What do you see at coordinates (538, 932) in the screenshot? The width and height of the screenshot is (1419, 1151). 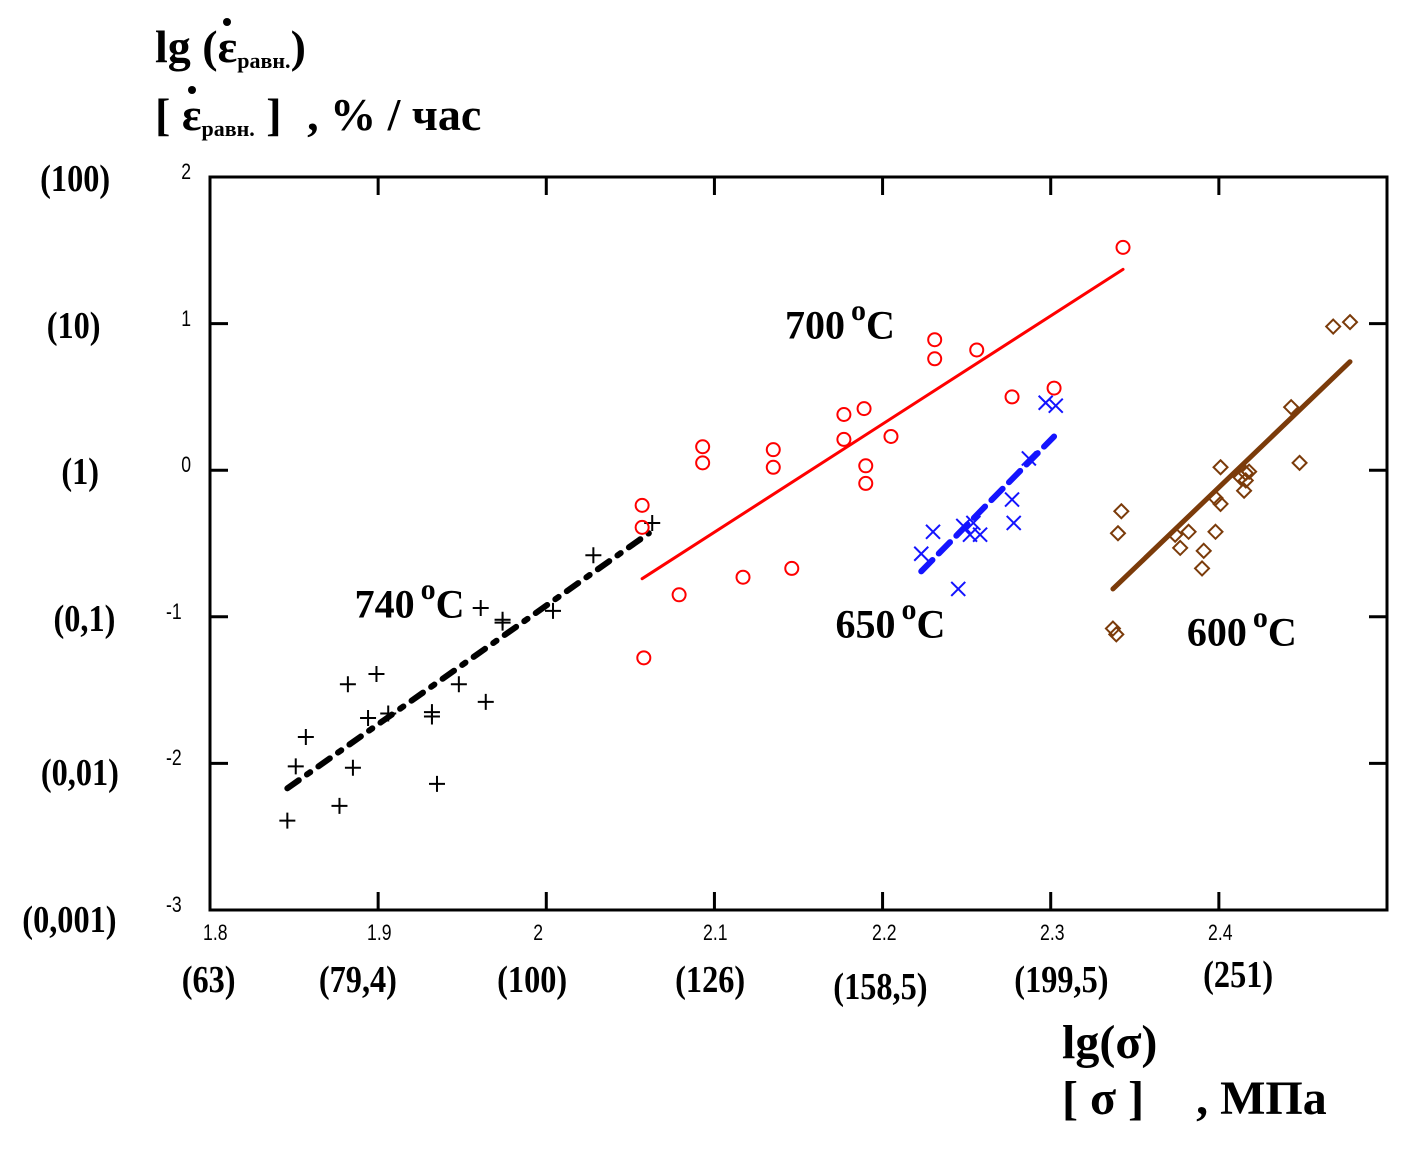 I see `x-tick-label: 2` at bounding box center [538, 932].